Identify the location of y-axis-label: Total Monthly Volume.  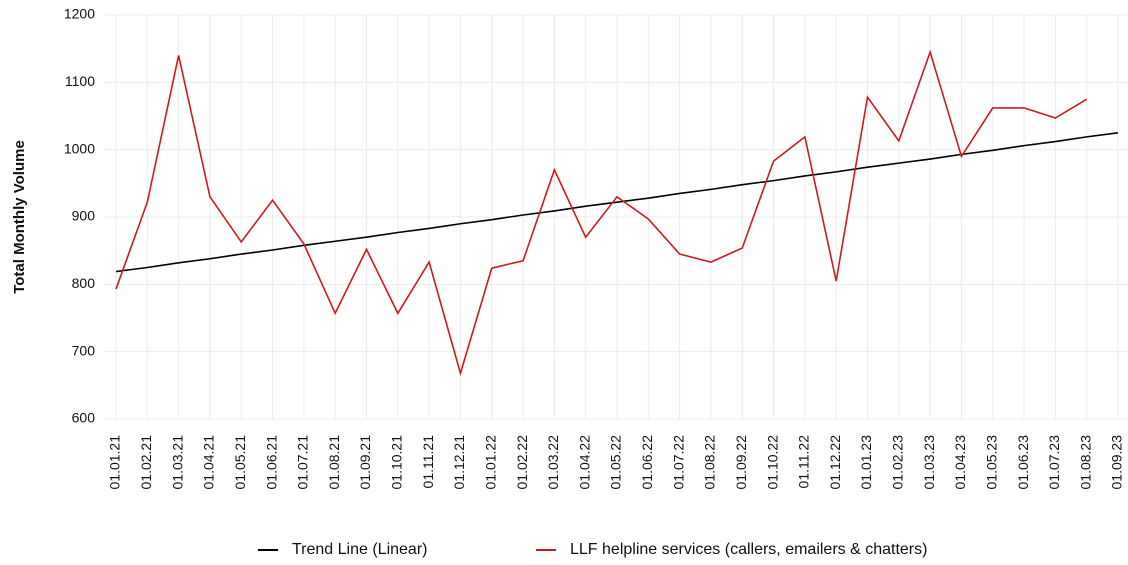
(19, 217).